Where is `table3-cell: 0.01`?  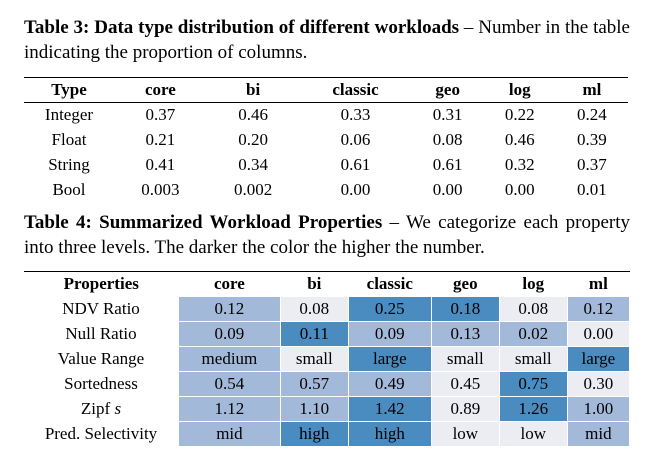
table3-cell: 0.01 is located at coordinates (592, 189).